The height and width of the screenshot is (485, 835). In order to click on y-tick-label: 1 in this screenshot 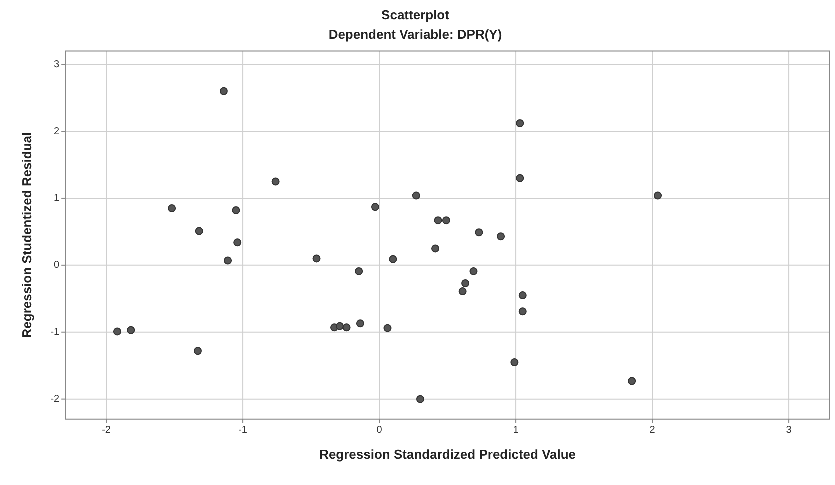, I will do `click(57, 198)`.